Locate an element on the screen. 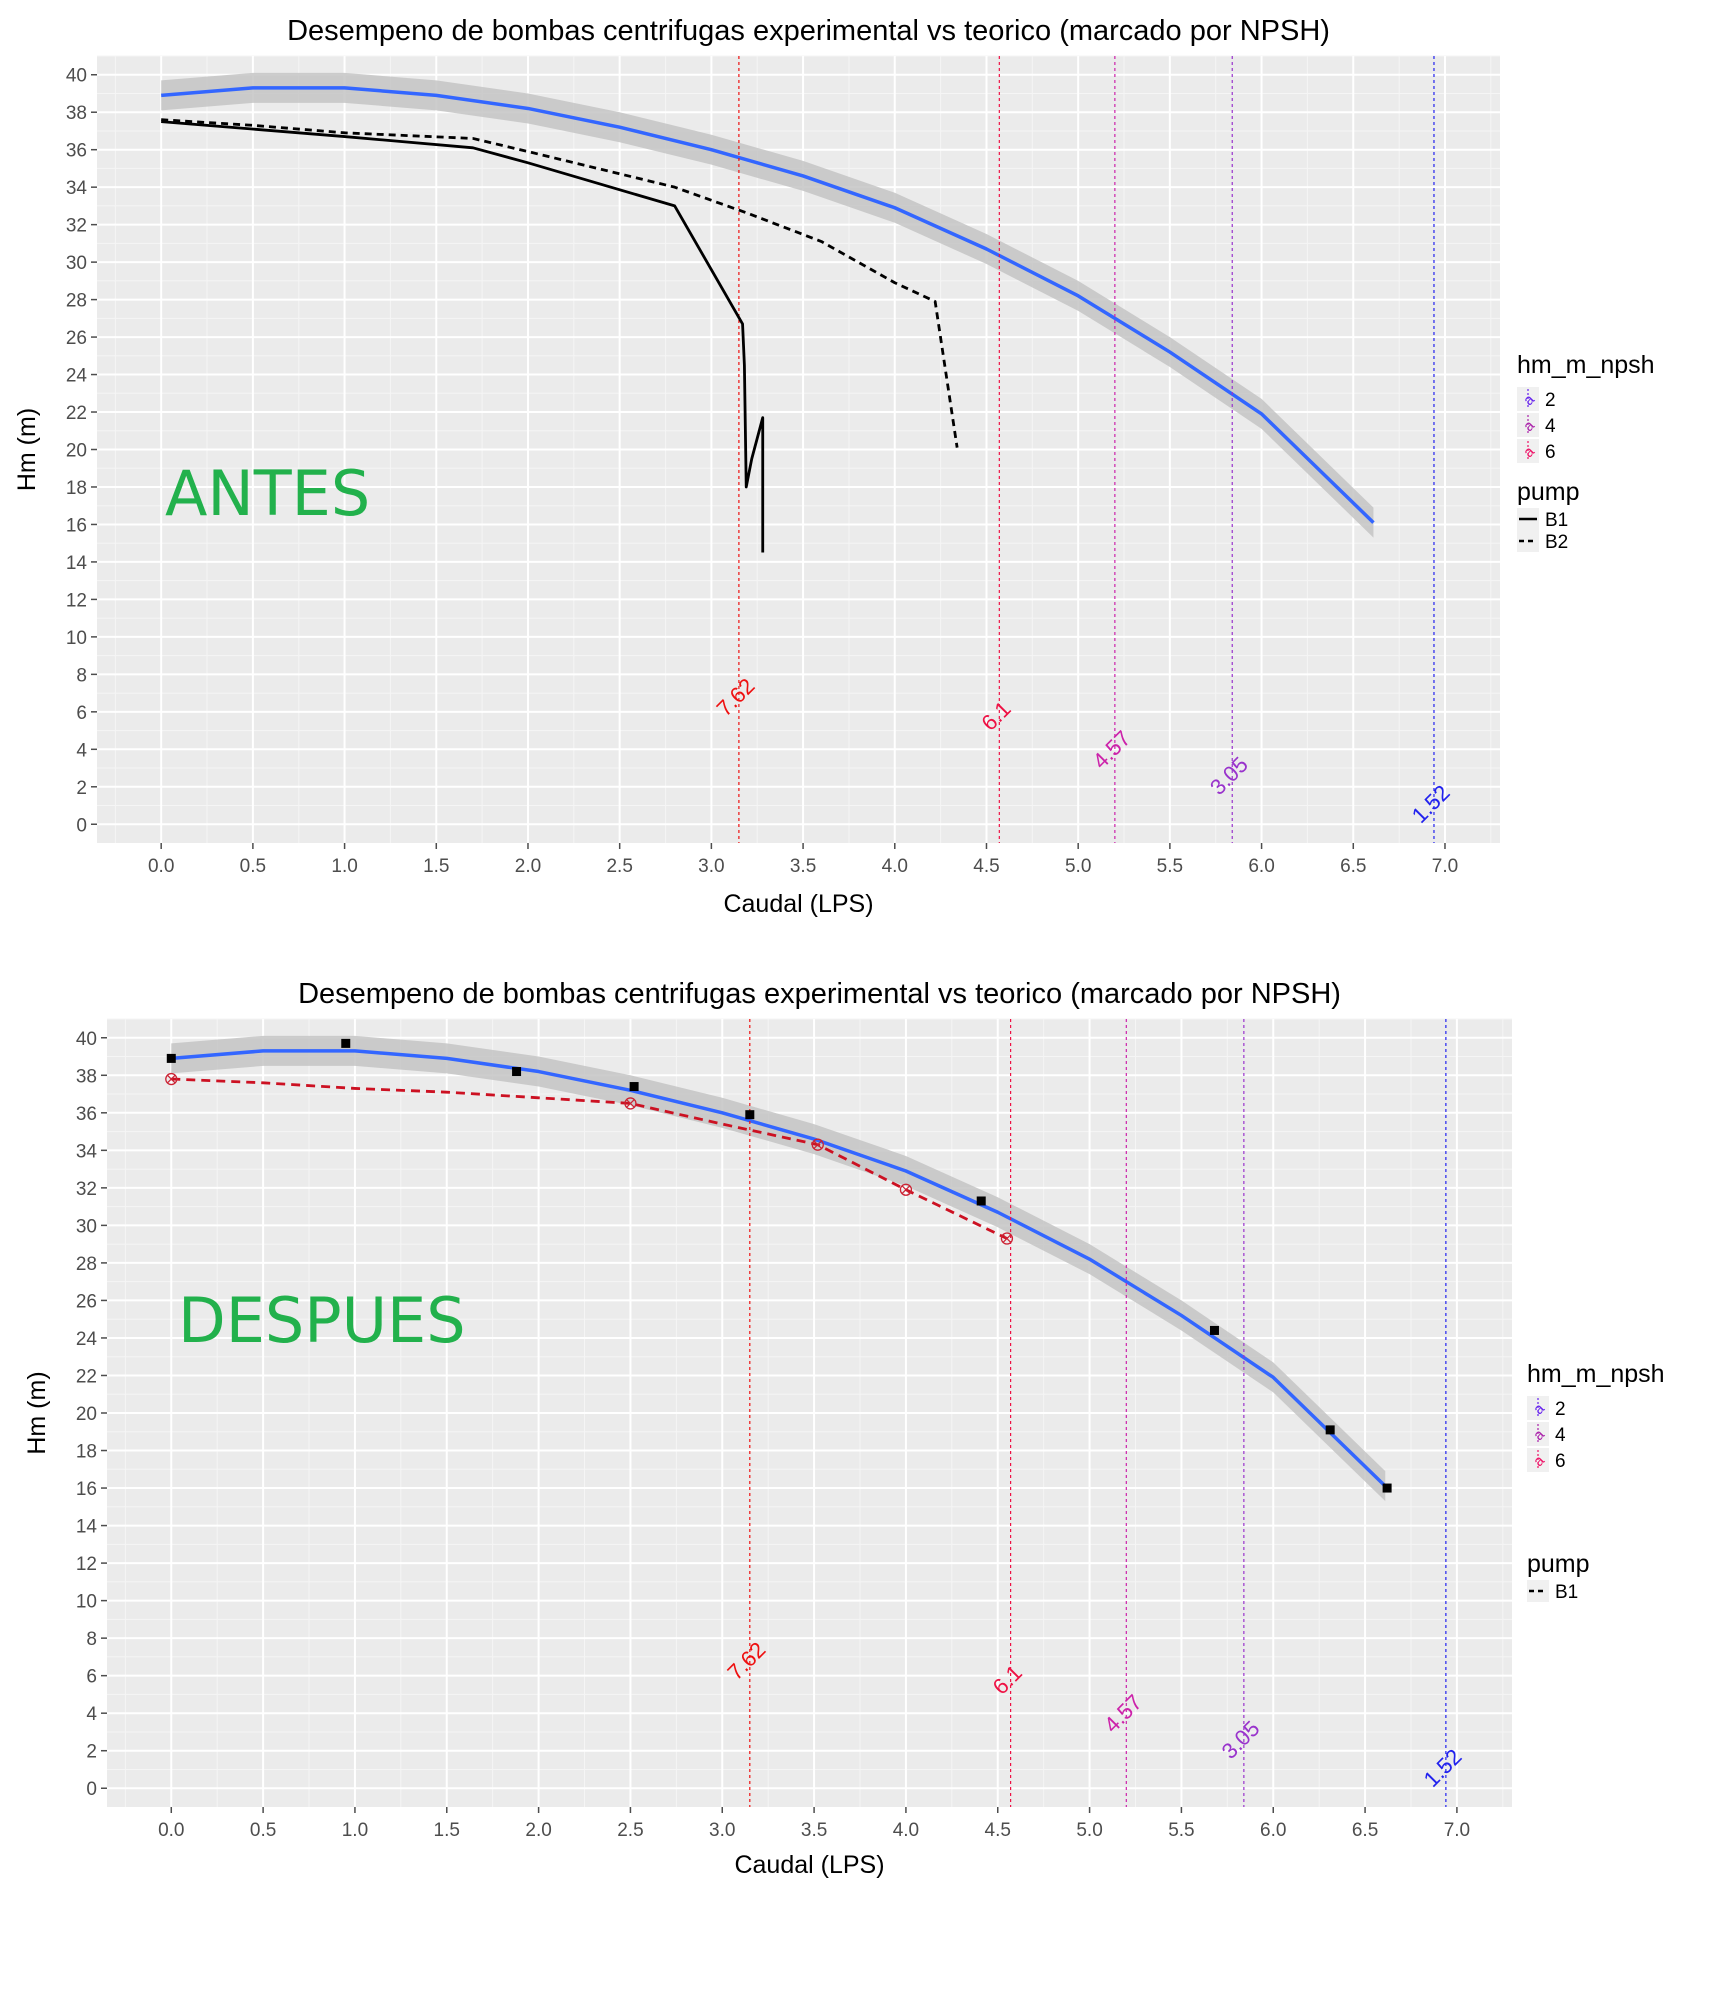  series-line-b2 is located at coordinates (560, 283).